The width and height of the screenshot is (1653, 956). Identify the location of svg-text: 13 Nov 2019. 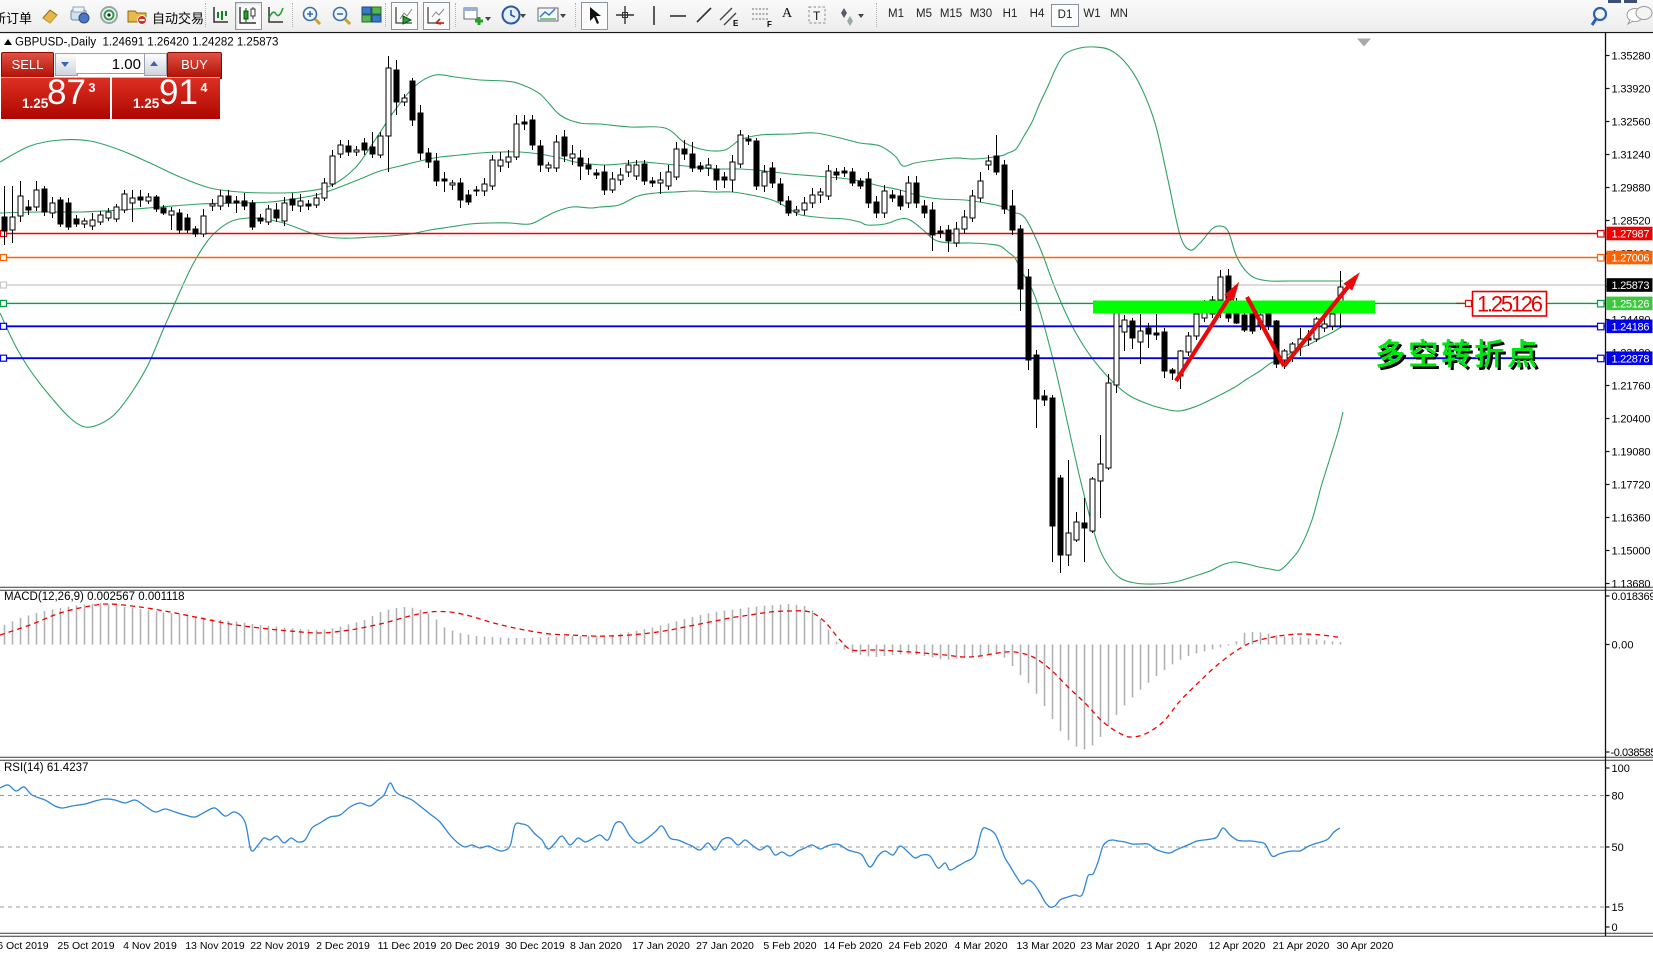
(215, 946).